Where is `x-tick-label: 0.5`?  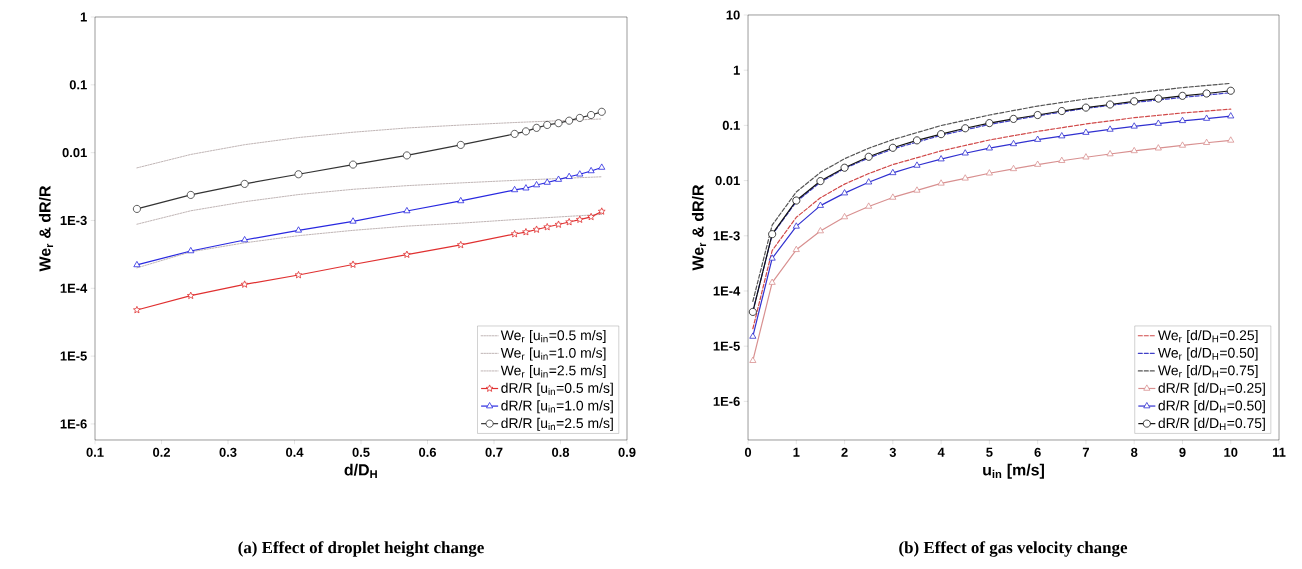 x-tick-label: 0.5 is located at coordinates (361, 452).